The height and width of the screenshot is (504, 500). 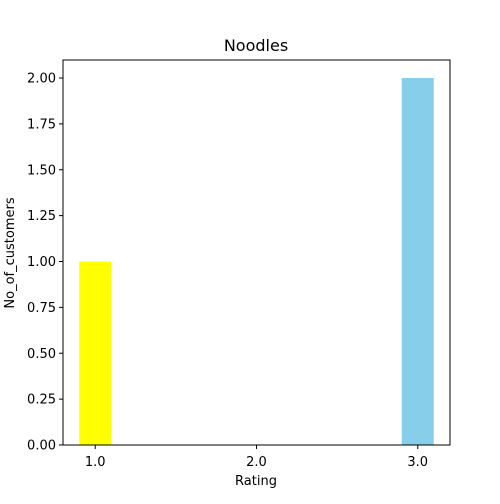 What do you see at coordinates (95, 462) in the screenshot?
I see `x-tick-label: 1.0` at bounding box center [95, 462].